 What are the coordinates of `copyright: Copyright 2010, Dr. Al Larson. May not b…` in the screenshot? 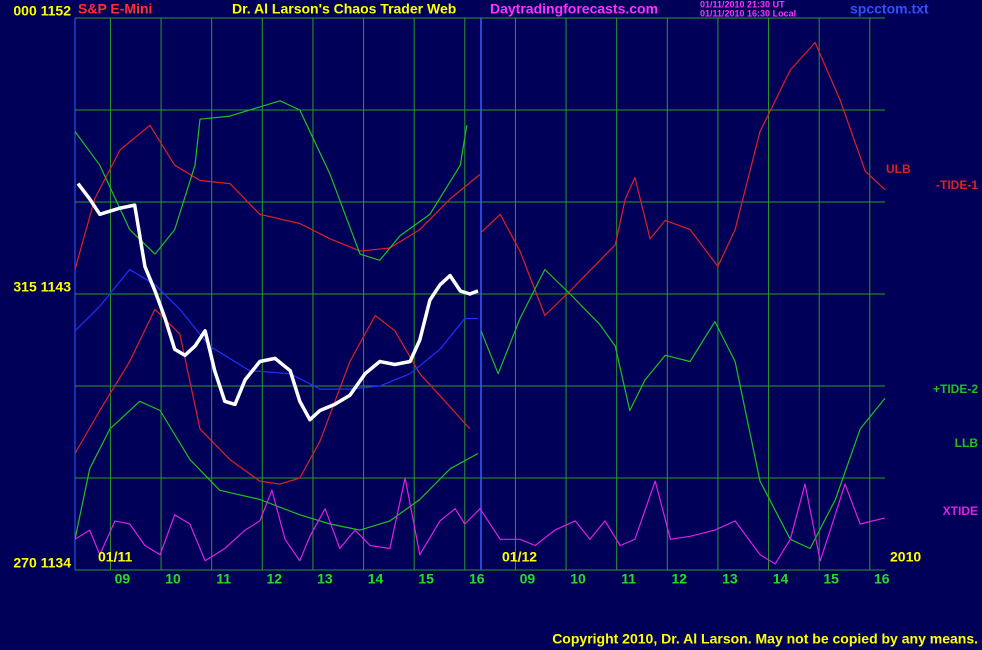 It's located at (765, 639).